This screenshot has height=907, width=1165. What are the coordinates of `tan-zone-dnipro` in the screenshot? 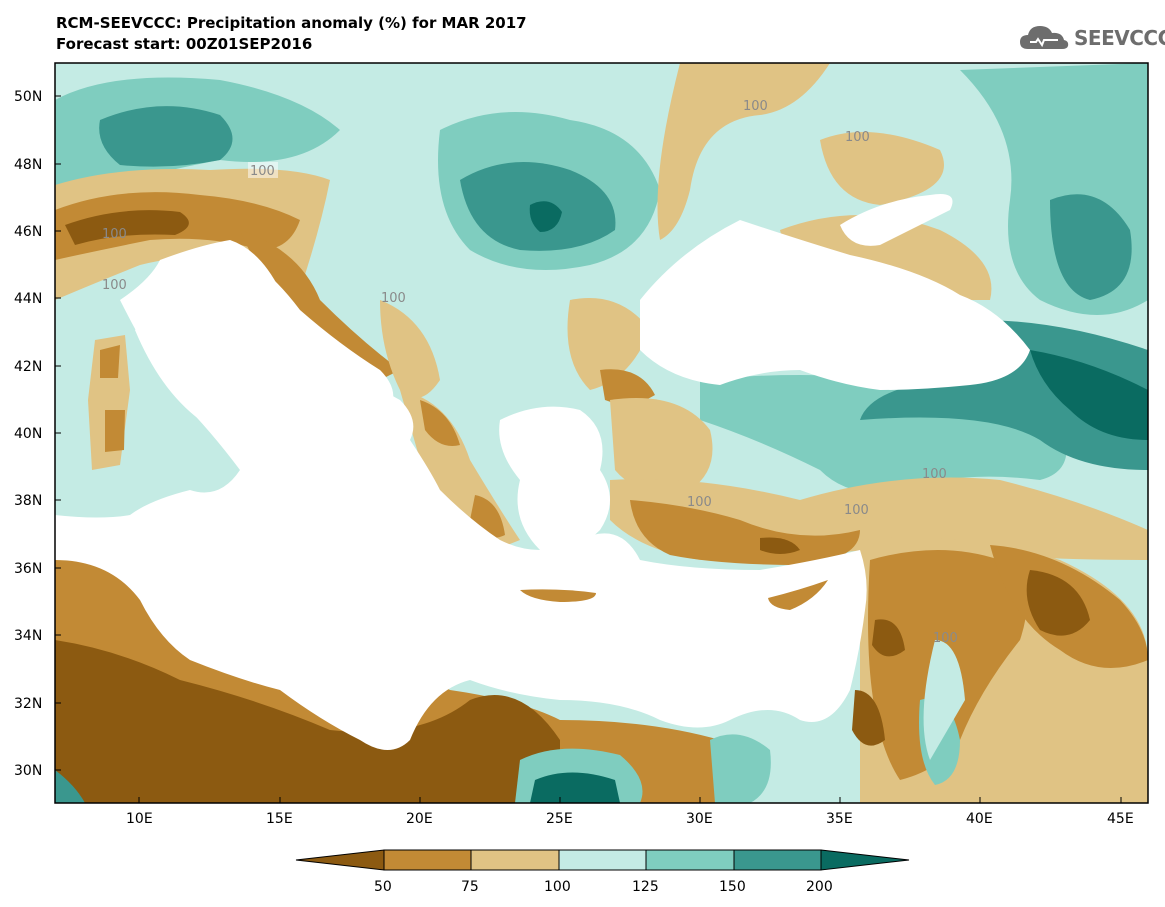 It's located at (882, 168).